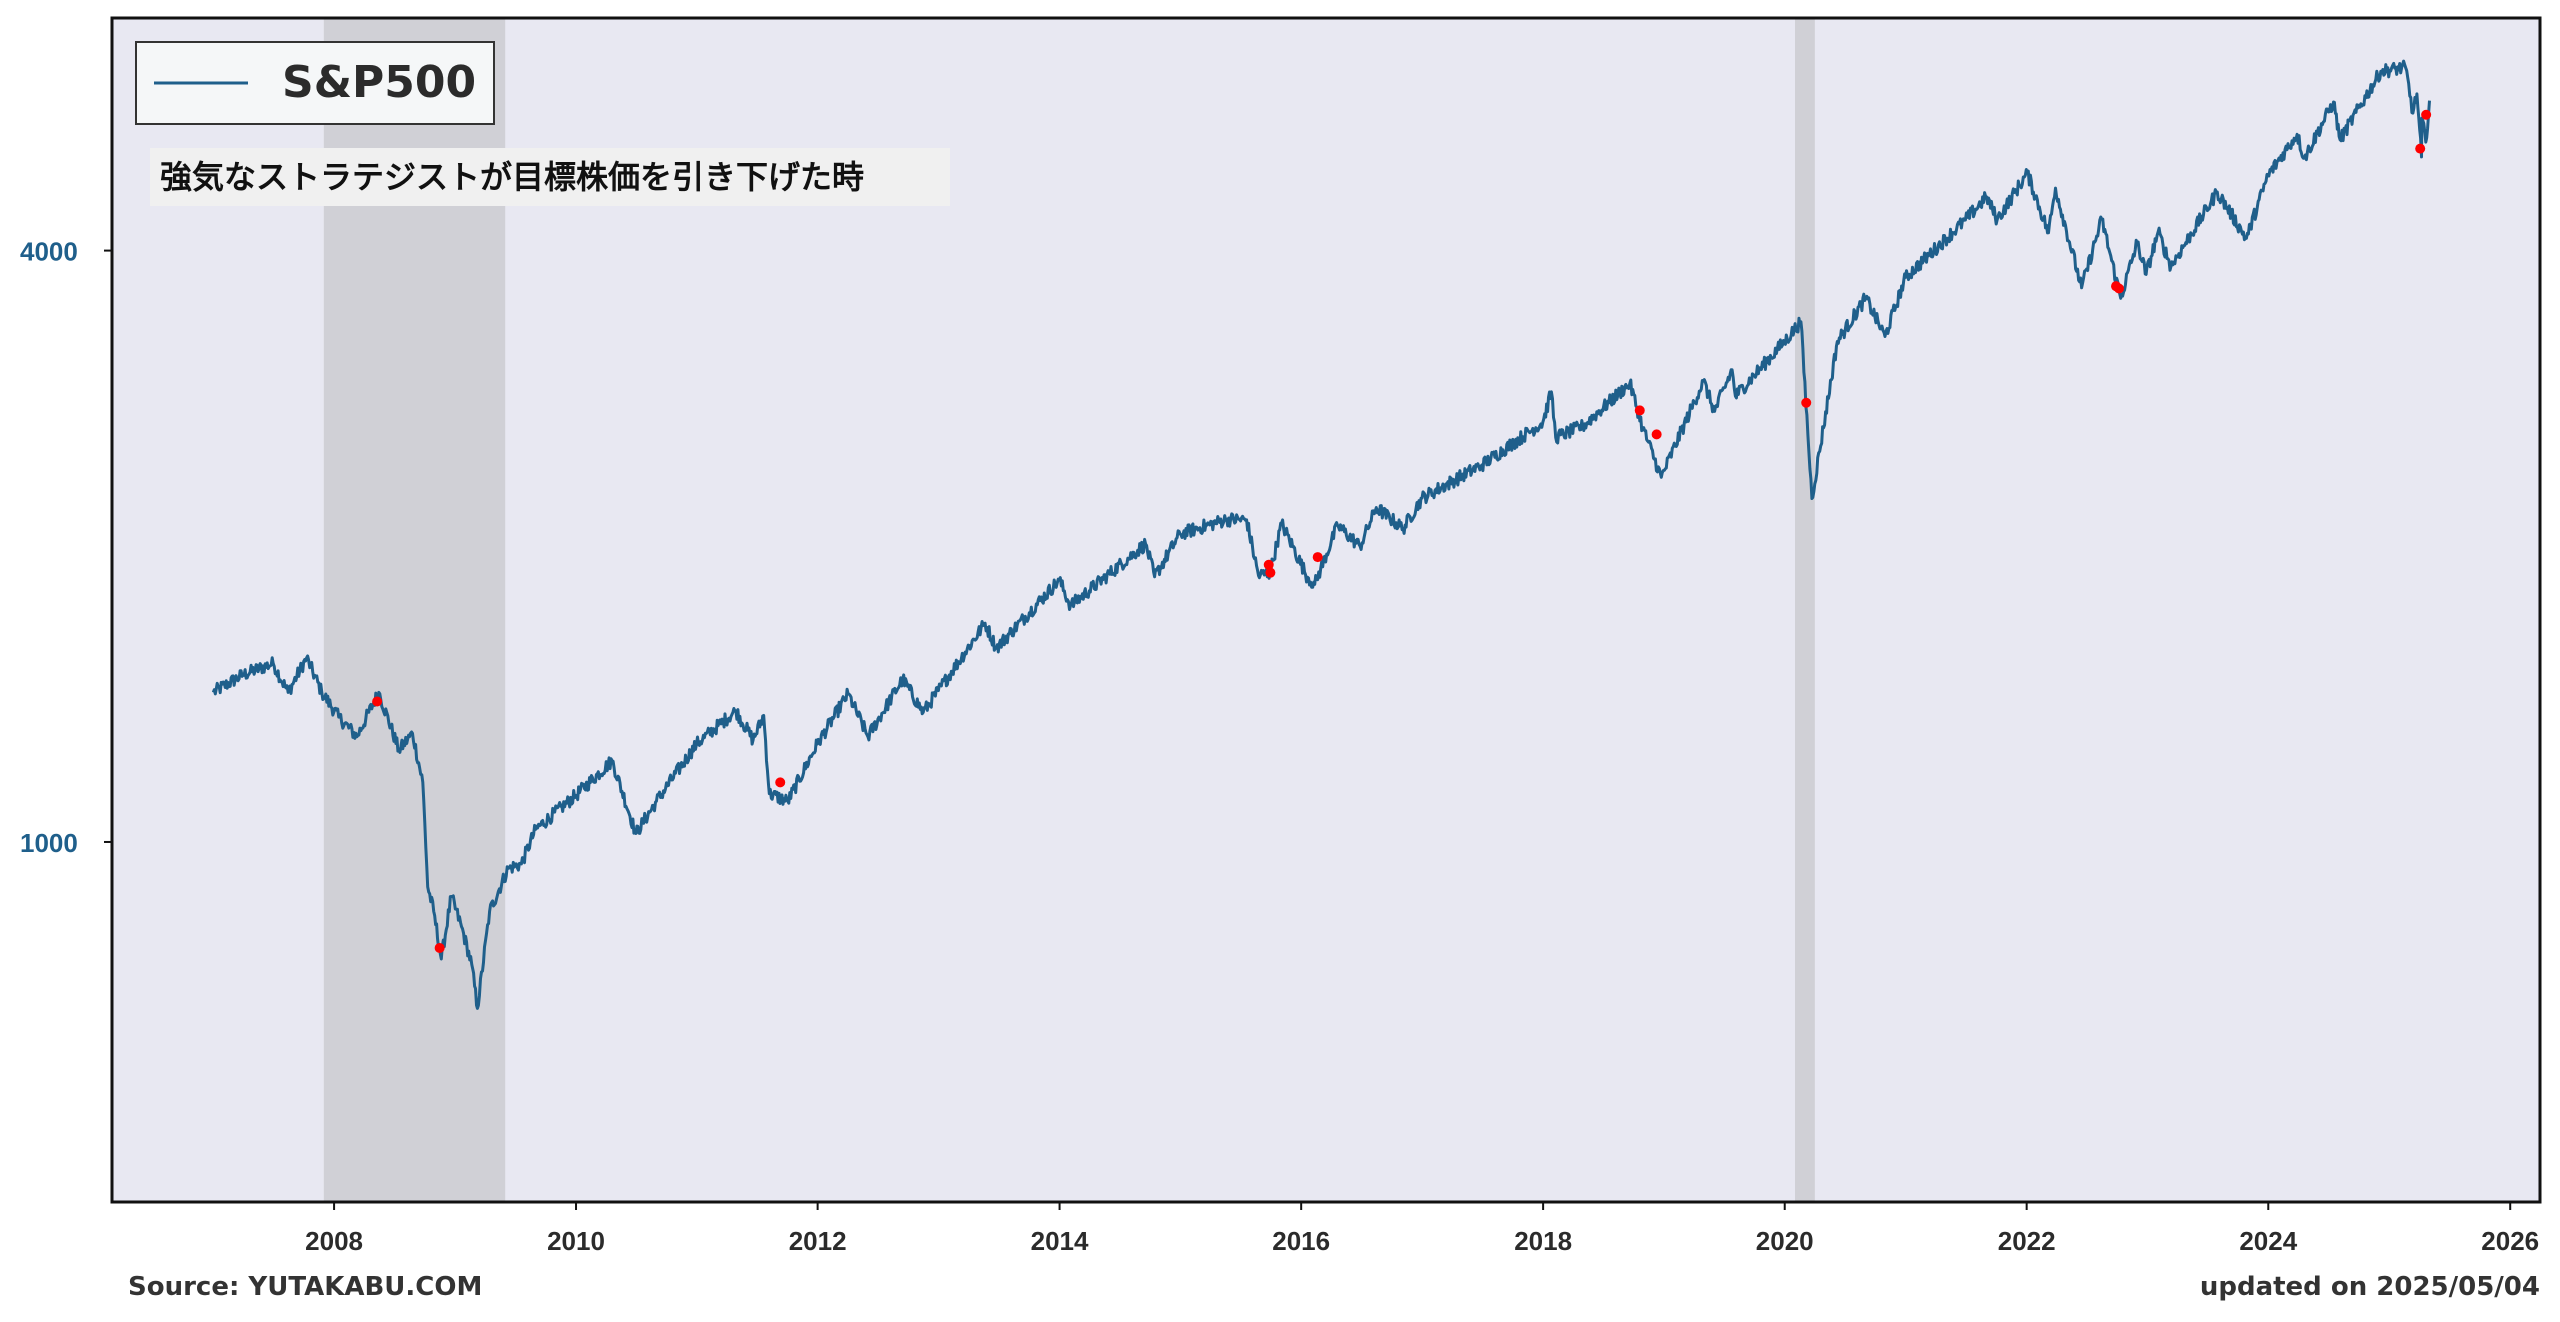 The height and width of the screenshot is (1322, 2560). I want to click on legend-box, so click(315, 83).